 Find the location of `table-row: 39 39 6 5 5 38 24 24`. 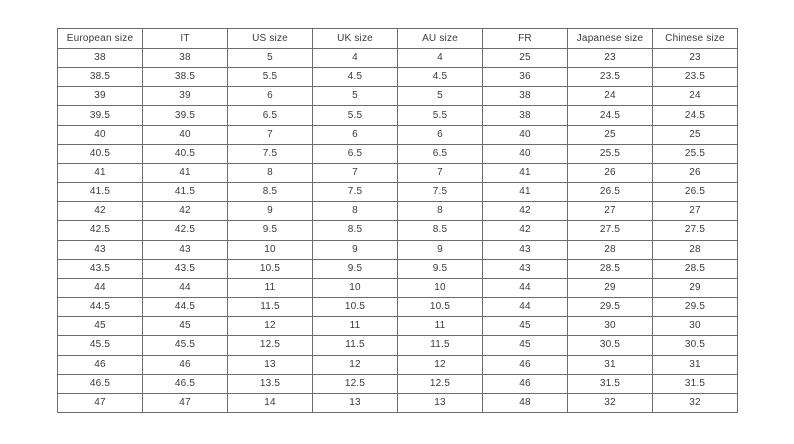

table-row: 39 39 6 5 5 38 24 24 is located at coordinates (397, 96).